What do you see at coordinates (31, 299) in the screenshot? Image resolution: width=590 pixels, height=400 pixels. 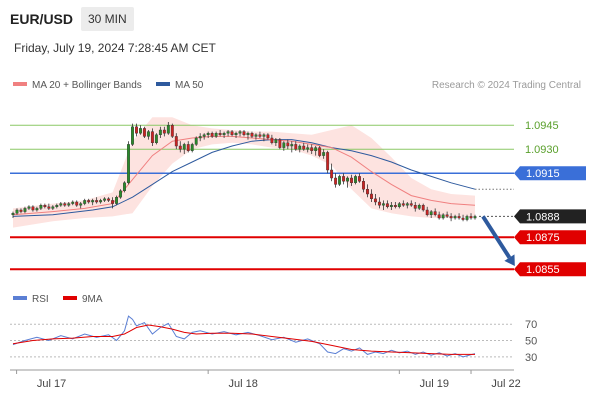 I see `legend-rsi: RSI` at bounding box center [31, 299].